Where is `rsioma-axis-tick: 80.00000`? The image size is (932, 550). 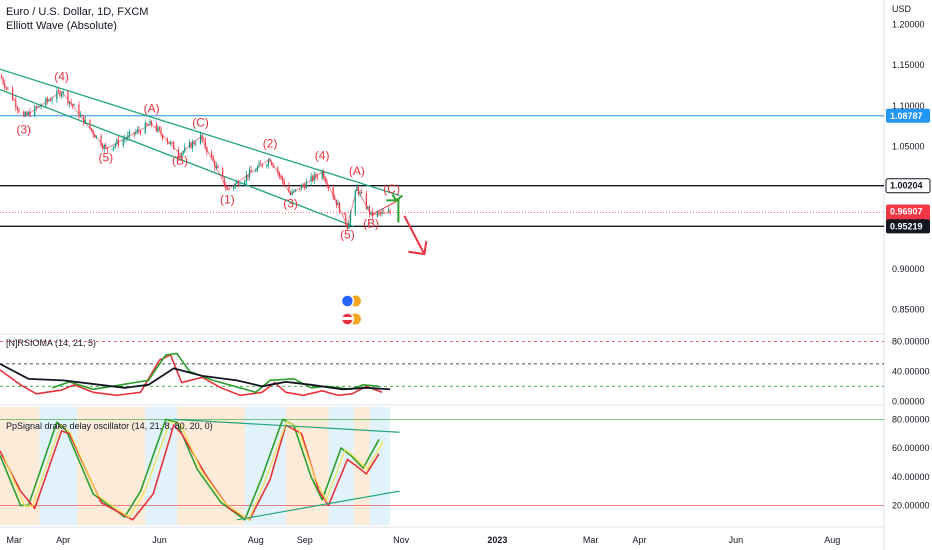
rsioma-axis-tick: 80.00000 is located at coordinates (911, 341).